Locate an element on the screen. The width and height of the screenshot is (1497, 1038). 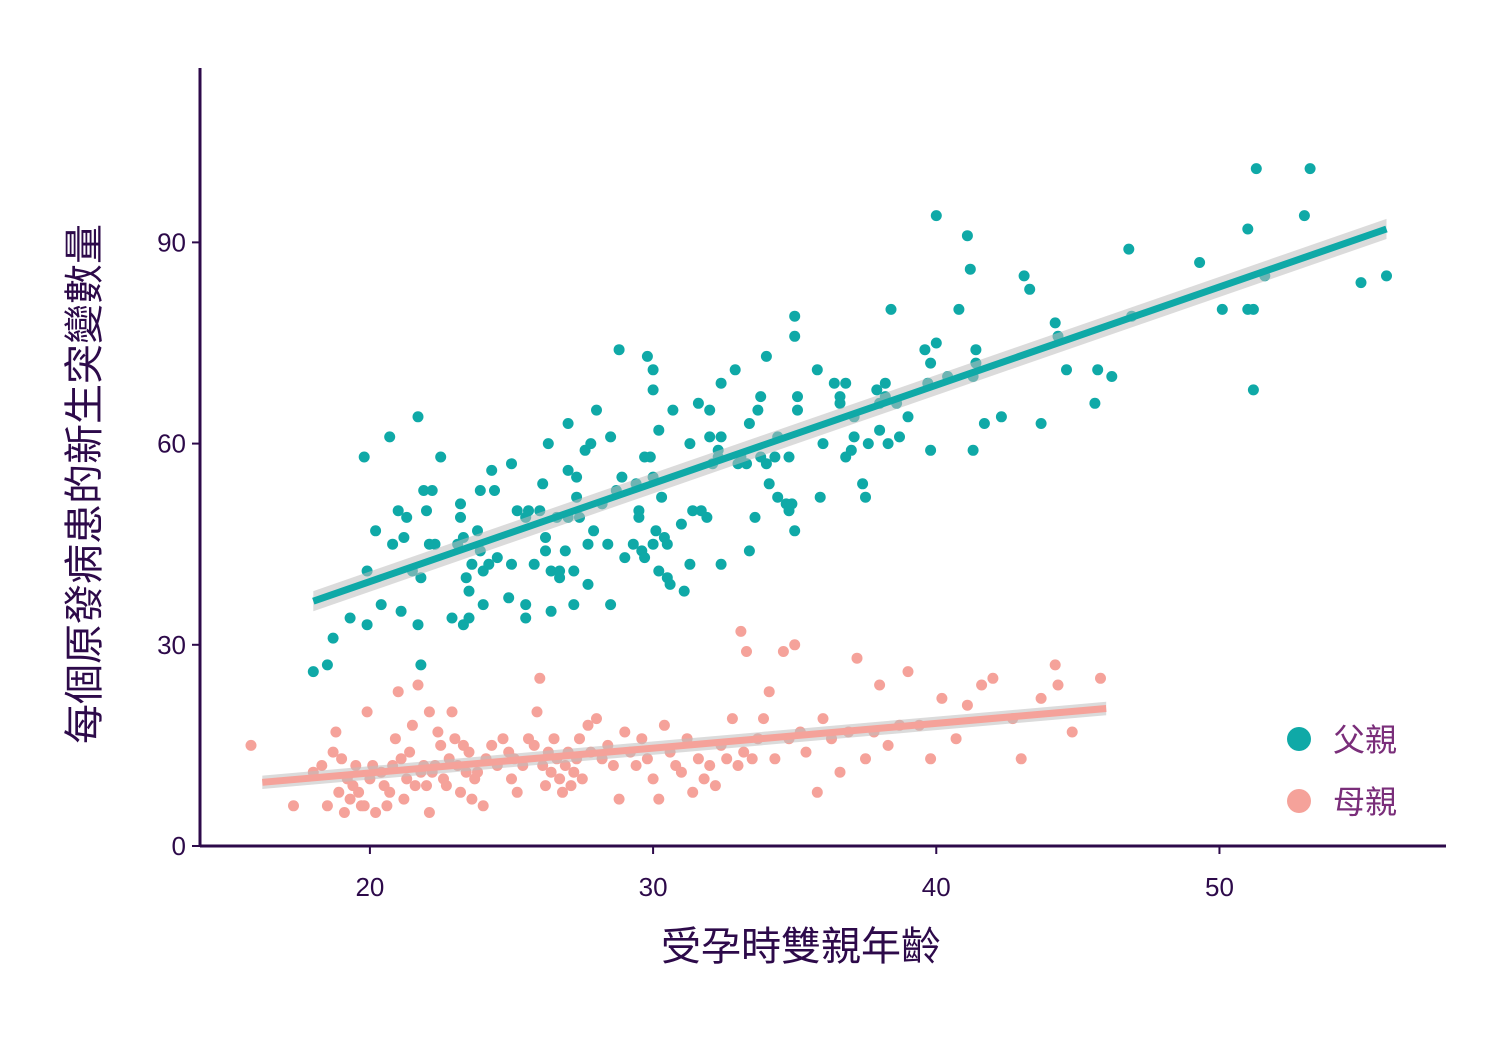
x-tick-label: 30 is located at coordinates (653, 887).